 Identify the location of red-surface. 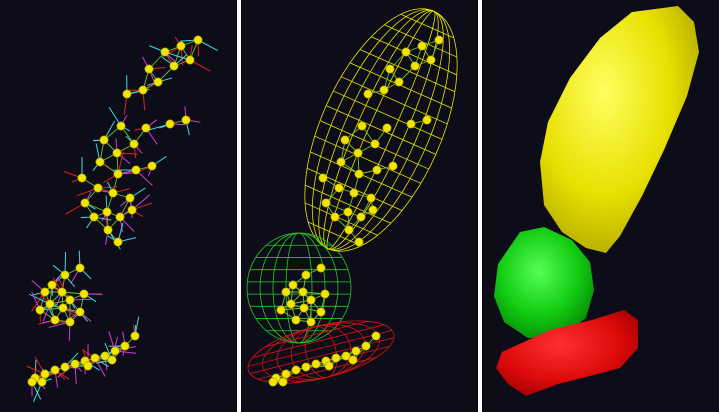
(567, 353).